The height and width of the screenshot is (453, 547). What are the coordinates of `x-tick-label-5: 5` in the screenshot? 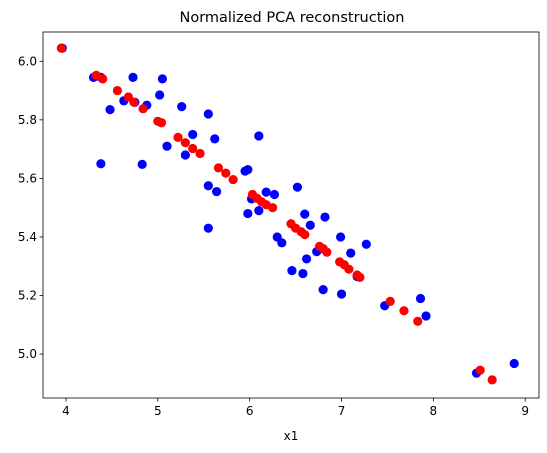 It's located at (158, 411).